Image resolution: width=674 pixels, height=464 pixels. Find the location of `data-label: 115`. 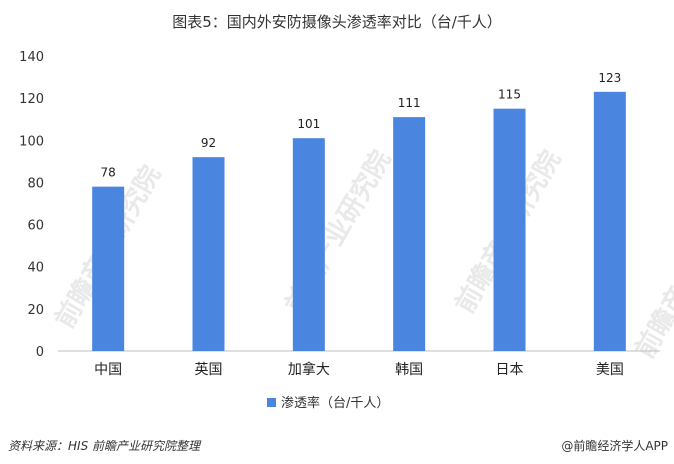

data-label: 115 is located at coordinates (509, 95).